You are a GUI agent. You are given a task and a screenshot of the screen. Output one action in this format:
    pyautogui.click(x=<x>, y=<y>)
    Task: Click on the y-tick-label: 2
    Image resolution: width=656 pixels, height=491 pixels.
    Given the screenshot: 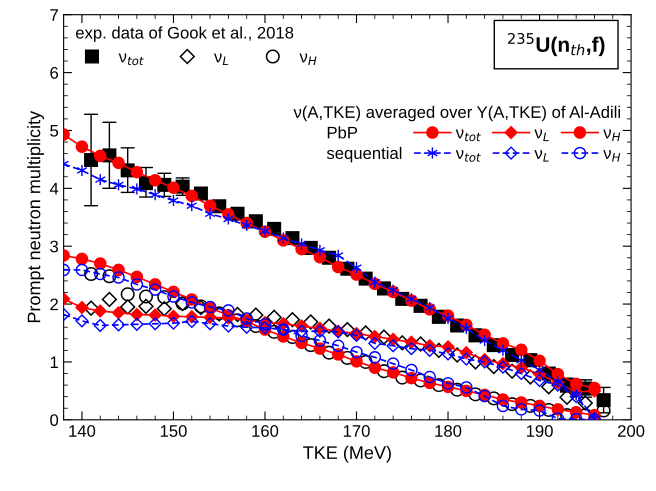 What is the action you would take?
    pyautogui.click(x=54, y=304)
    